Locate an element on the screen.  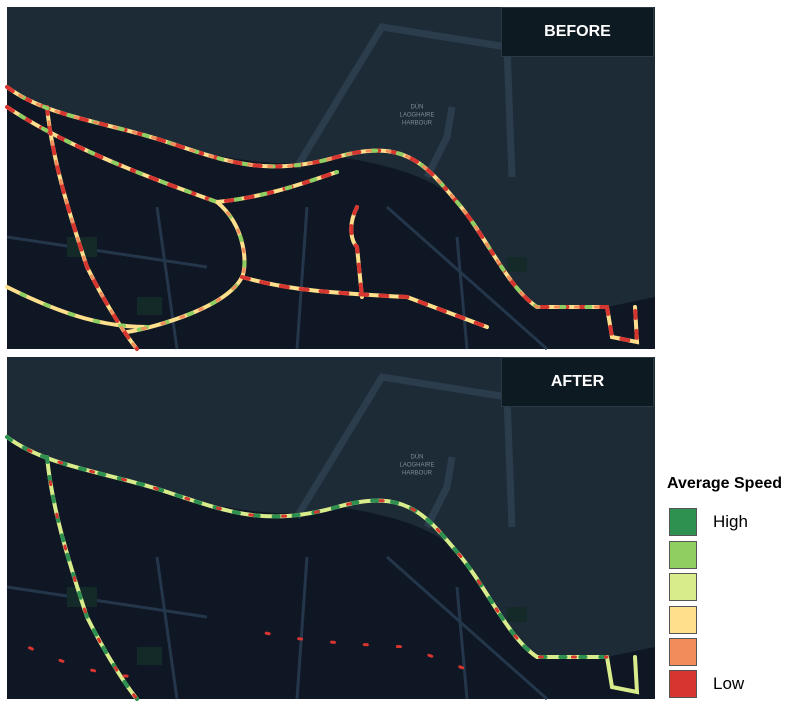
legend-label: High is located at coordinates (730, 521).